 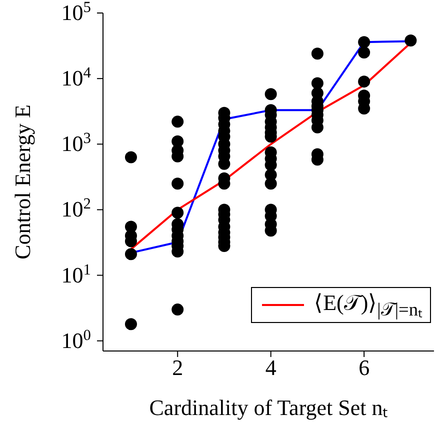 I want to click on y-tick-label: 10$^{3}$, so click(x=76, y=143).